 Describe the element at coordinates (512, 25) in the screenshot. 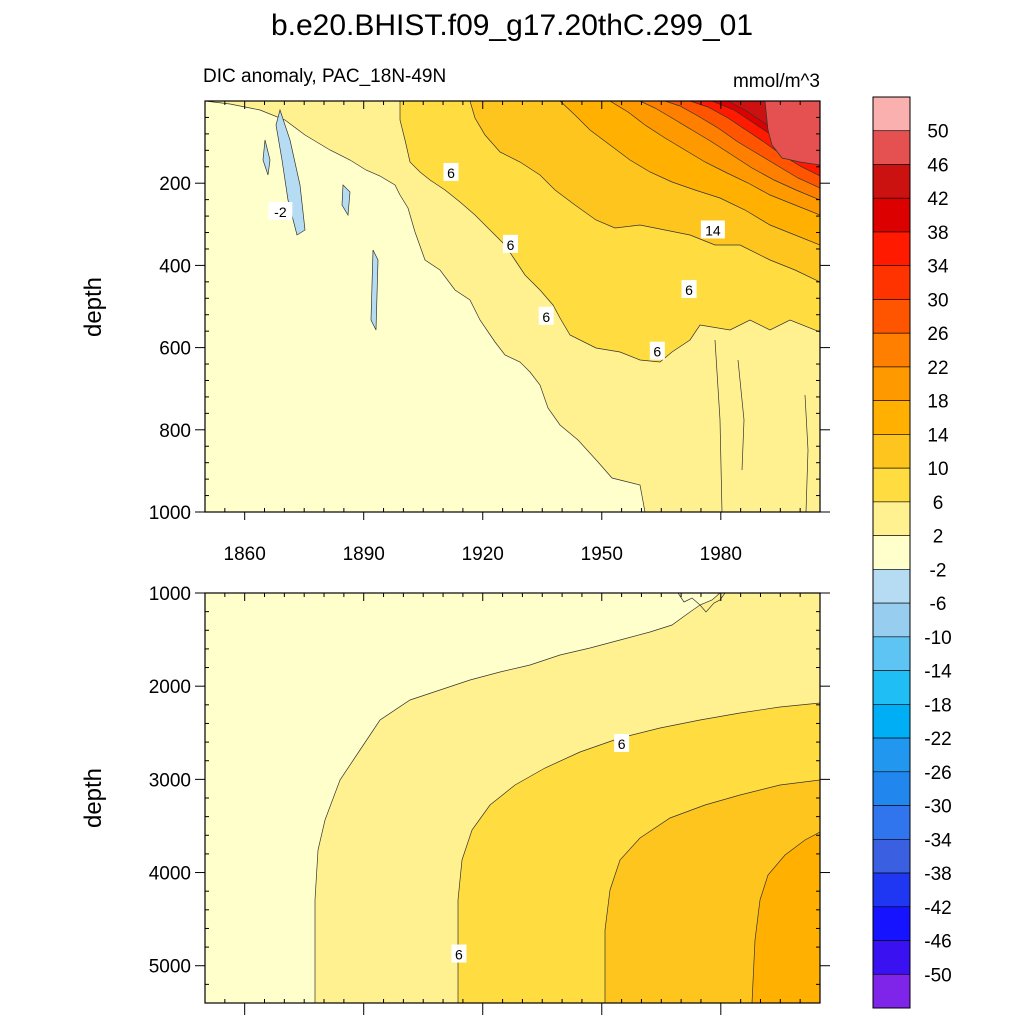

I see `chart-title: b.e20.BHIST.f09_g17.20thC.299_01` at that location.